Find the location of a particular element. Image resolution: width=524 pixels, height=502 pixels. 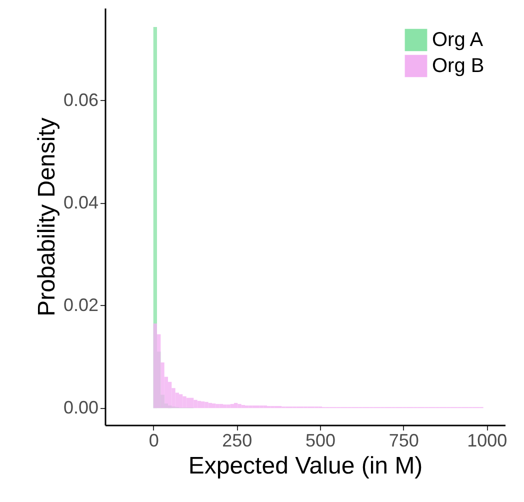

x-tick-label: 0 is located at coordinates (153, 440).